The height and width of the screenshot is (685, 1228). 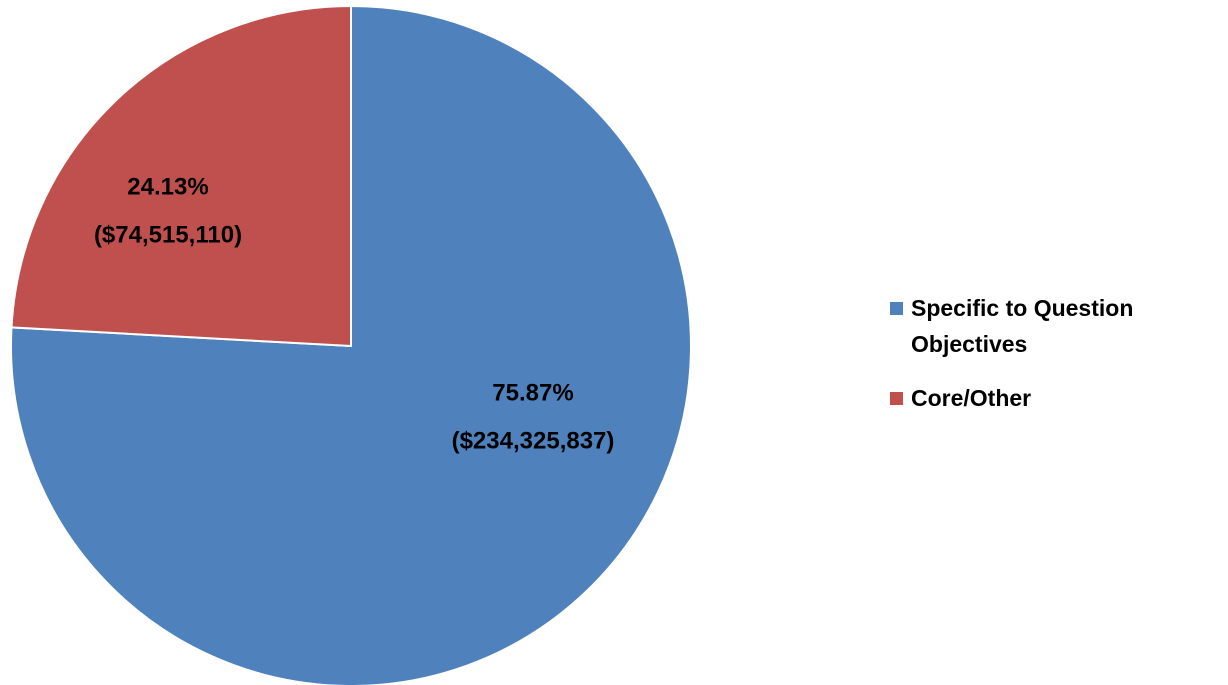 I want to click on pie-slice, so click(x=181, y=176).